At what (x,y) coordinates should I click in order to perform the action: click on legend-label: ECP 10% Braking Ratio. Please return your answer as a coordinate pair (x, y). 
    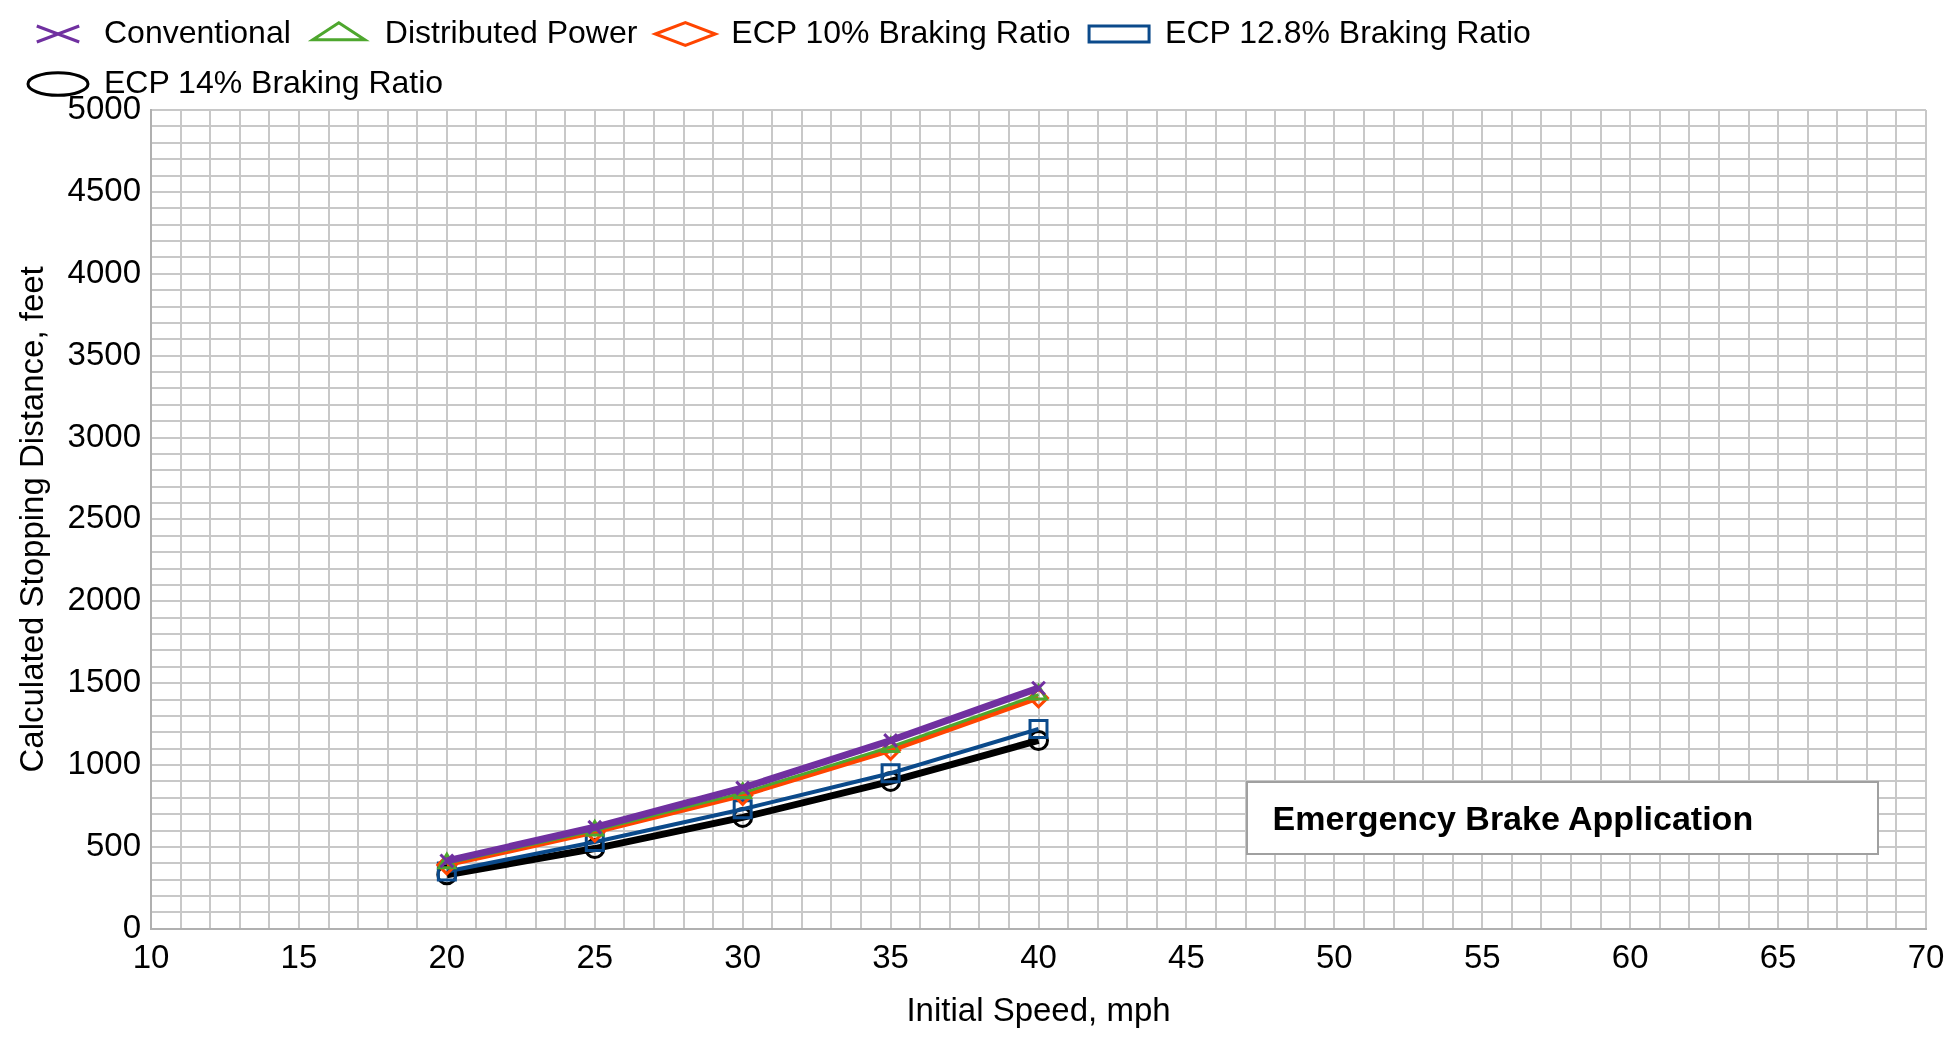
    Looking at the image, I should click on (901, 31).